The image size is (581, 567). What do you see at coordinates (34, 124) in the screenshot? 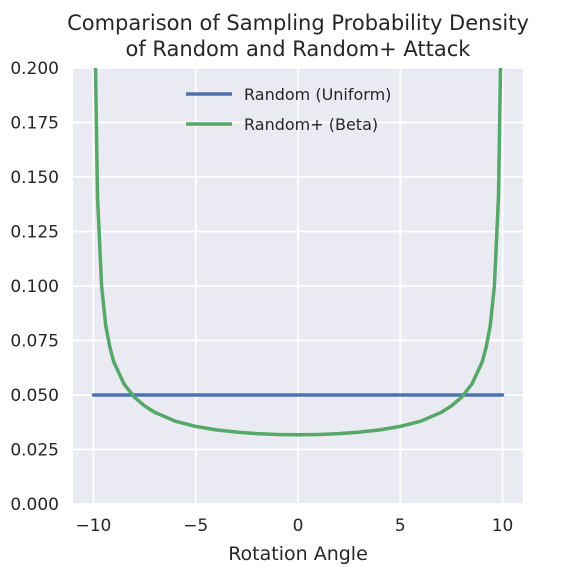
I see `y-tick-label: 0.175` at bounding box center [34, 124].